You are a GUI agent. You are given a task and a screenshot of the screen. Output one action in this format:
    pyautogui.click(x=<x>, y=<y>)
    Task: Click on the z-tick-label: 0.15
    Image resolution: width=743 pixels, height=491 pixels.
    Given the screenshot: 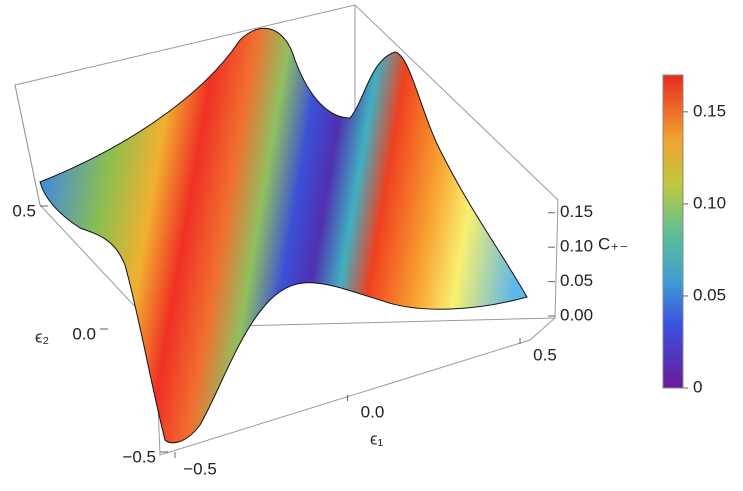 What is the action you would take?
    pyautogui.click(x=576, y=211)
    